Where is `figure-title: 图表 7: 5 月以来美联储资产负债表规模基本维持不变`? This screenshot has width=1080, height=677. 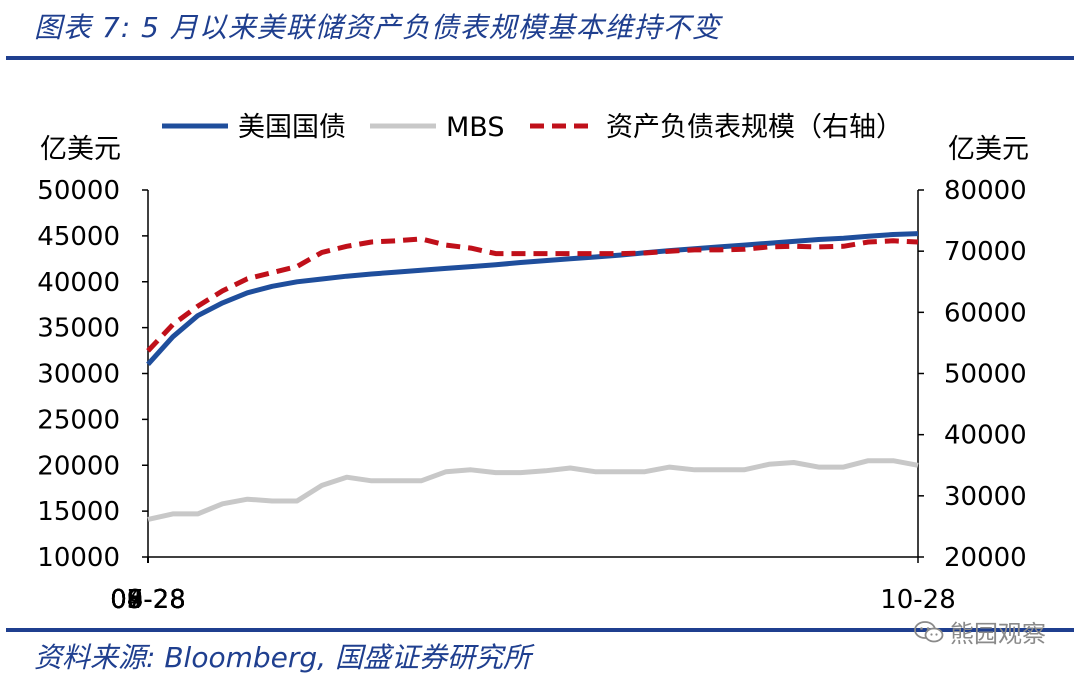
figure-title: 图表 7: 5 月以来美联储资产负债表规模基本维持不变 is located at coordinates (377, 27).